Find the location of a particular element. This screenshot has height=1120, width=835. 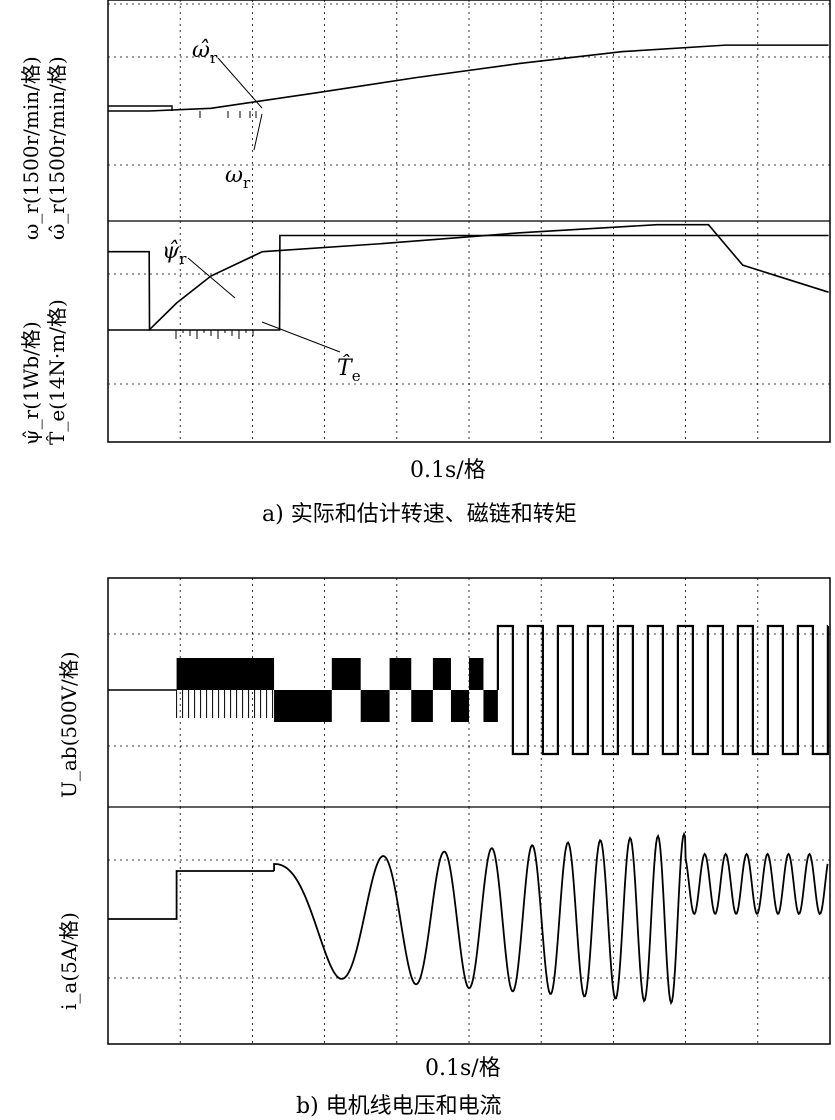

panel-a-ylabel-omega-hat: ω̂_r(1500r/min/格) is located at coordinates (57, 148).